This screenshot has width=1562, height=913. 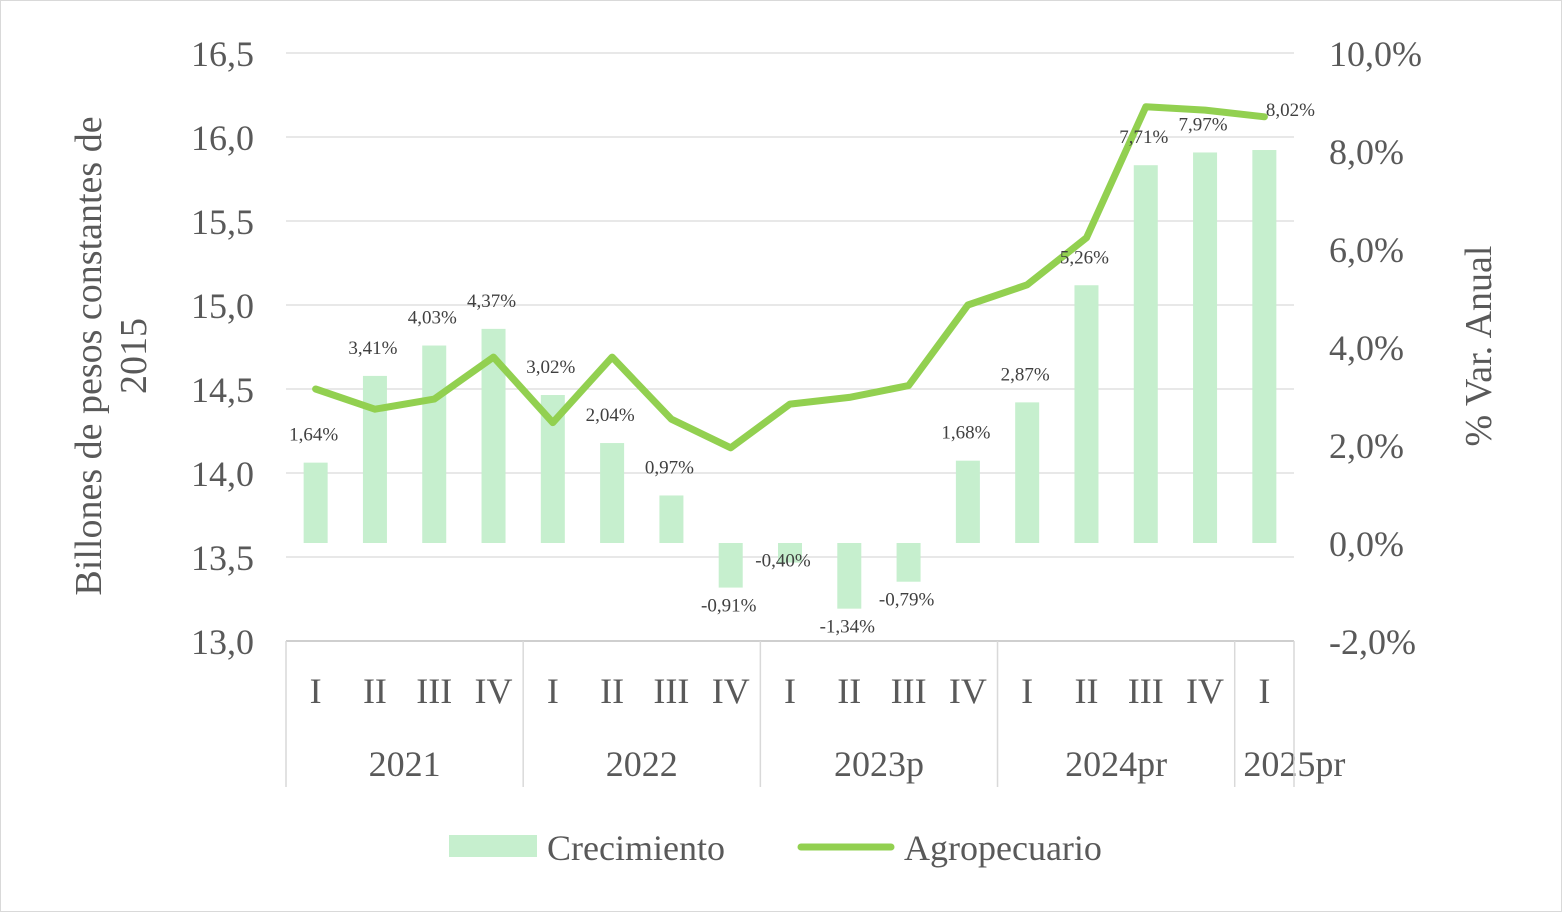 I want to click on y-right-tick-label: 2,0%, so click(x=1366, y=446).